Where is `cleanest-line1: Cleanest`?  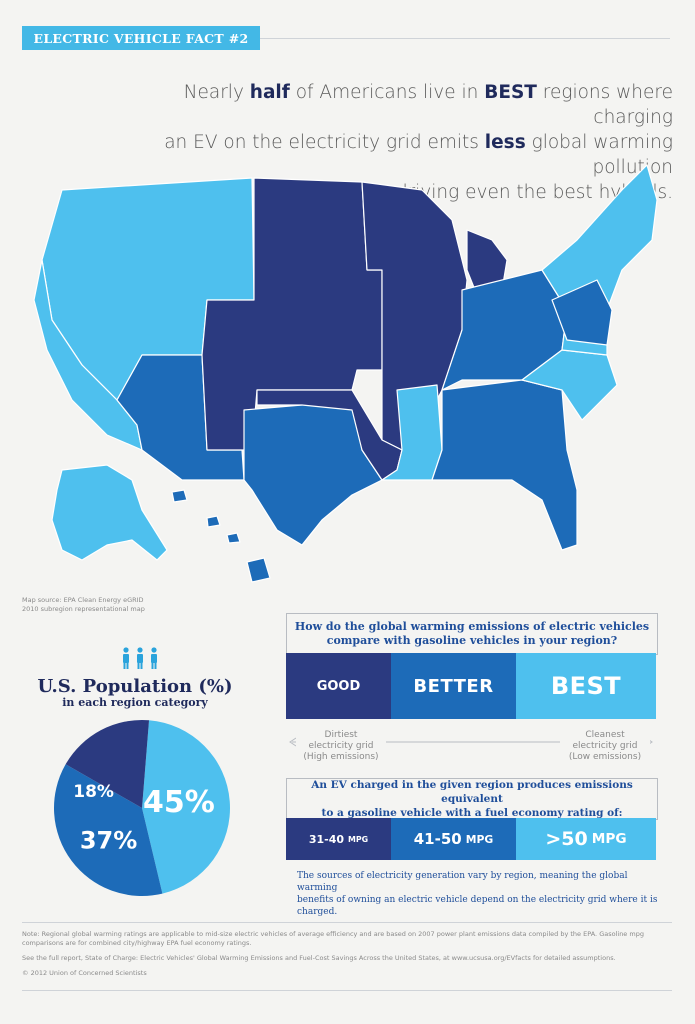 cleanest-line1: Cleanest is located at coordinates (605, 735).